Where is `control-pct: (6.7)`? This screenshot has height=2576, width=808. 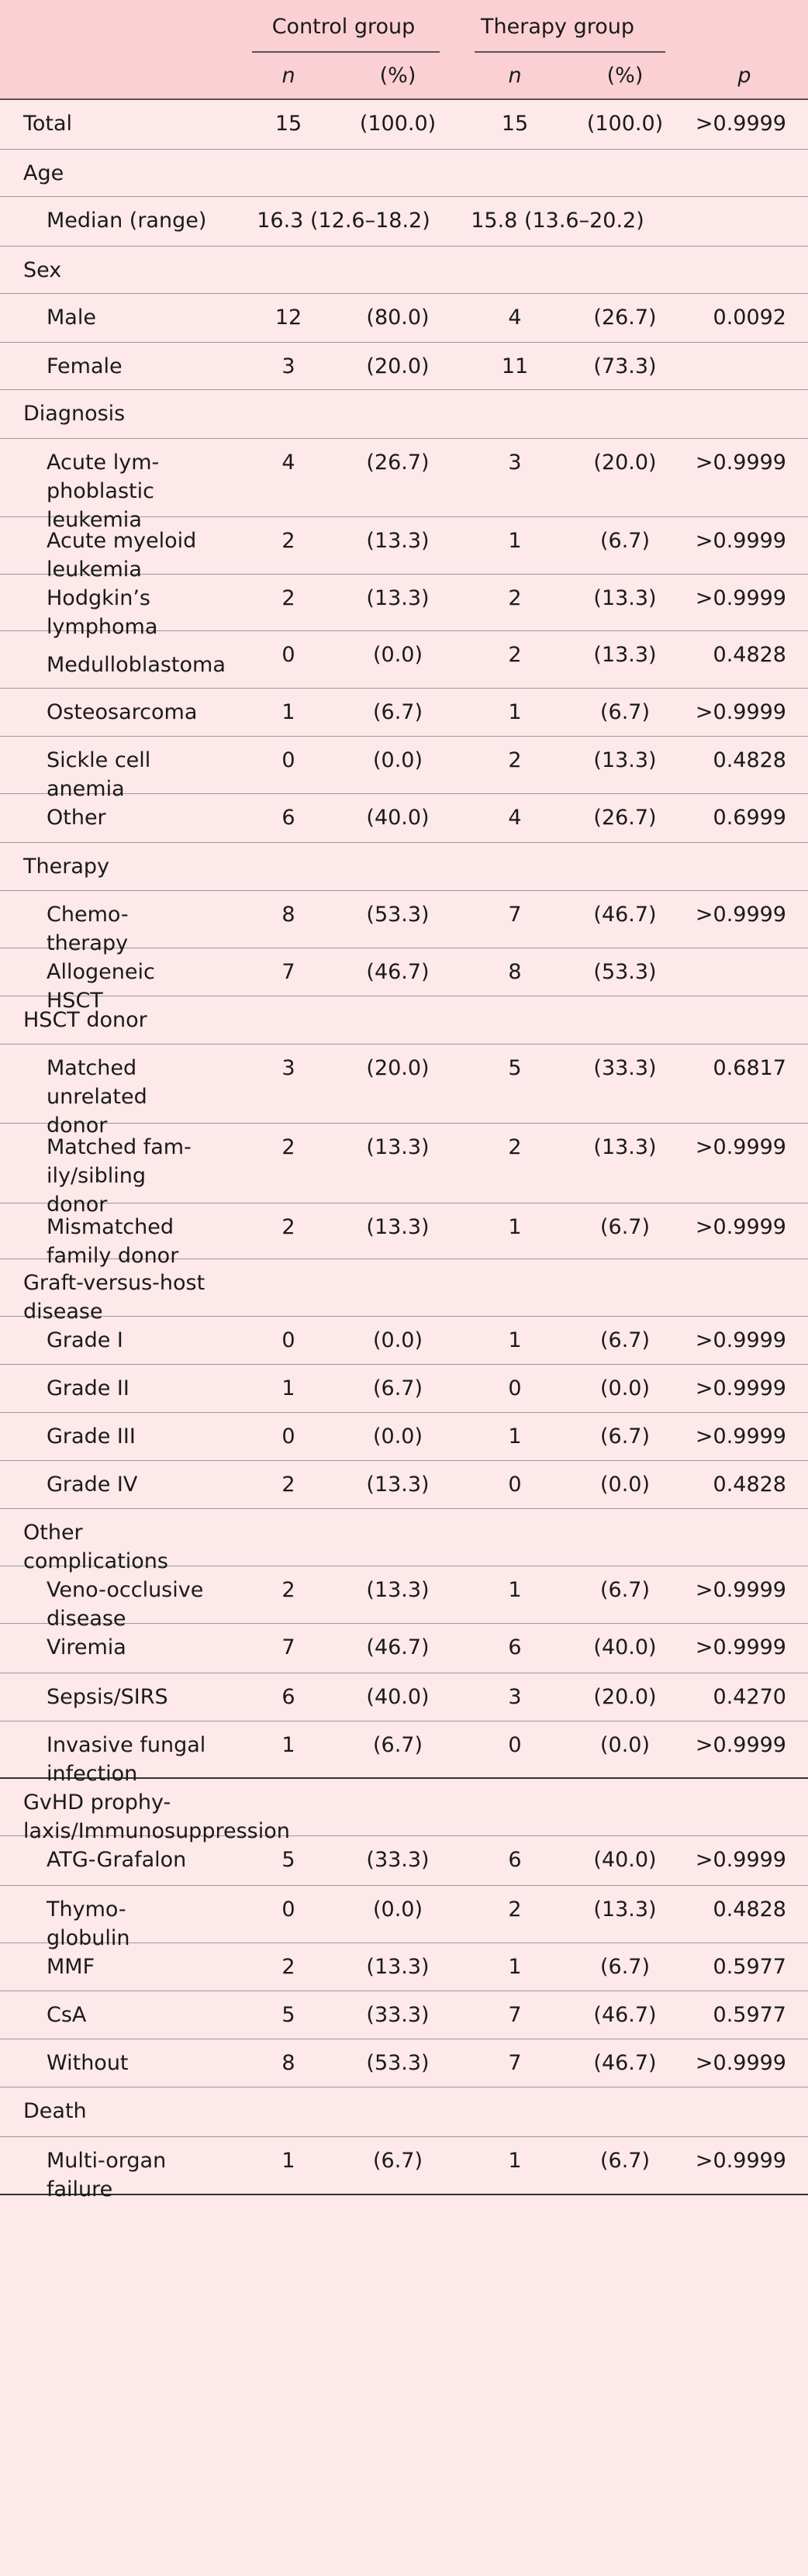 control-pct: (6.7) is located at coordinates (397, 1745).